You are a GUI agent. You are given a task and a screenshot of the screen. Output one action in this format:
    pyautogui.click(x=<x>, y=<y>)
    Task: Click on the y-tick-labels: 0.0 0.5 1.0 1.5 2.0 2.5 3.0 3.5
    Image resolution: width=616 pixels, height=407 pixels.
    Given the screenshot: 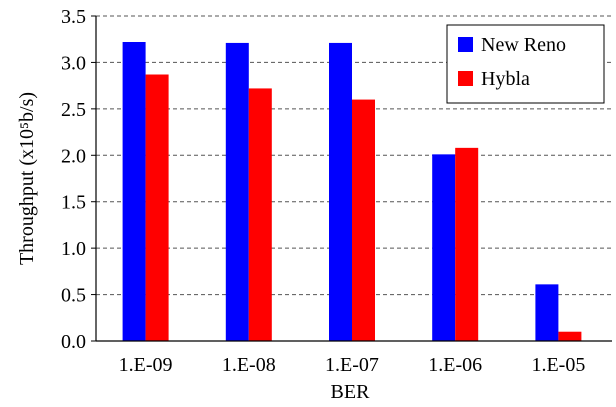 What is the action you would take?
    pyautogui.click(x=78, y=179)
    